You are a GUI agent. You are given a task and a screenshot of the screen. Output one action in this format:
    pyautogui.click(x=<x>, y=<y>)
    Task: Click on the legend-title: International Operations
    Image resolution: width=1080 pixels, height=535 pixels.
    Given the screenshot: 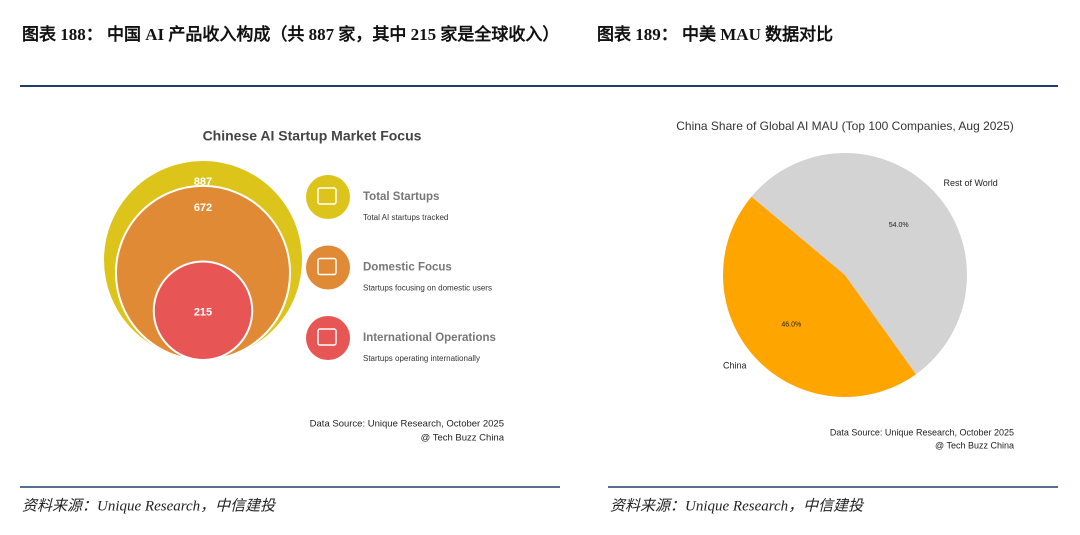 What is the action you would take?
    pyautogui.click(x=429, y=338)
    